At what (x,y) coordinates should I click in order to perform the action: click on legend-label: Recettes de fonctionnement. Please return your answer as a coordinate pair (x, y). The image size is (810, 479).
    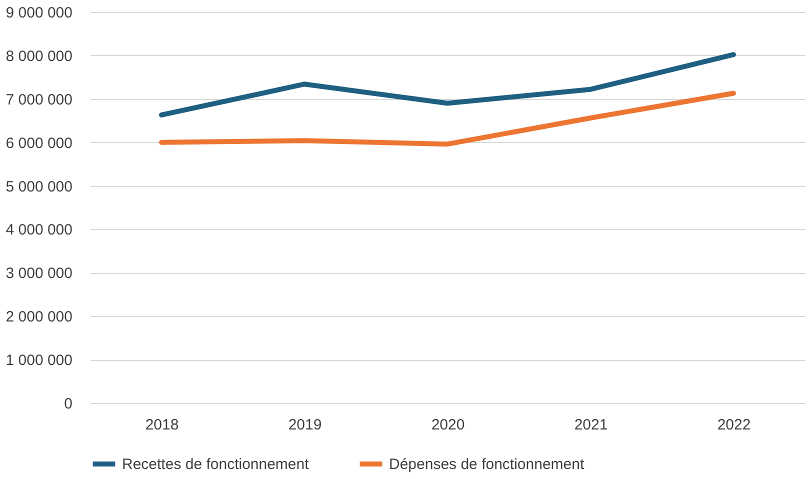
    Looking at the image, I should click on (216, 464).